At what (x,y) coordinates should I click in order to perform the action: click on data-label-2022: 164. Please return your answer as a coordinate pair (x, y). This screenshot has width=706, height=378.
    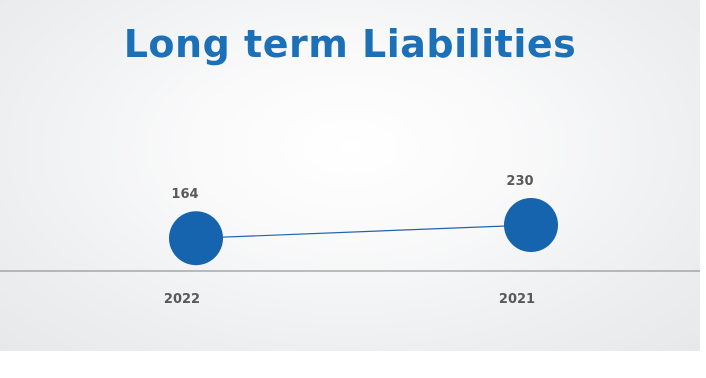
    Looking at the image, I should click on (184, 194).